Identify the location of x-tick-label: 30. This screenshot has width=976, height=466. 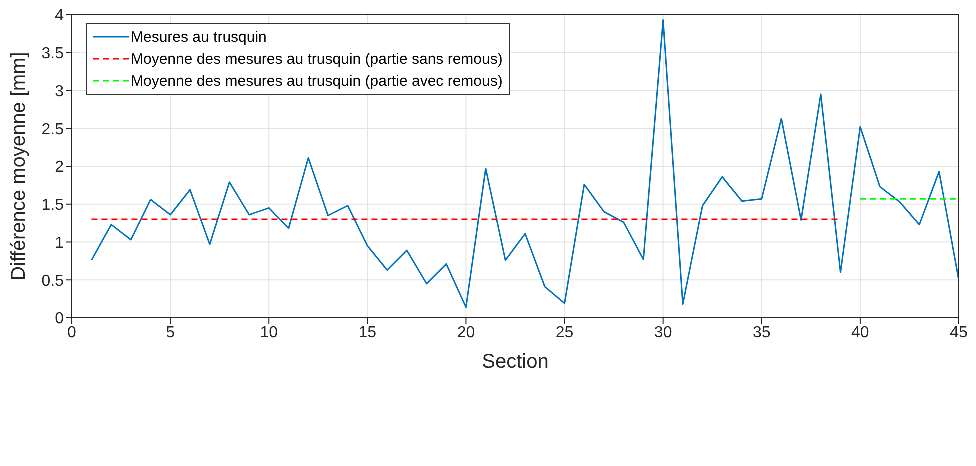
(663, 333).